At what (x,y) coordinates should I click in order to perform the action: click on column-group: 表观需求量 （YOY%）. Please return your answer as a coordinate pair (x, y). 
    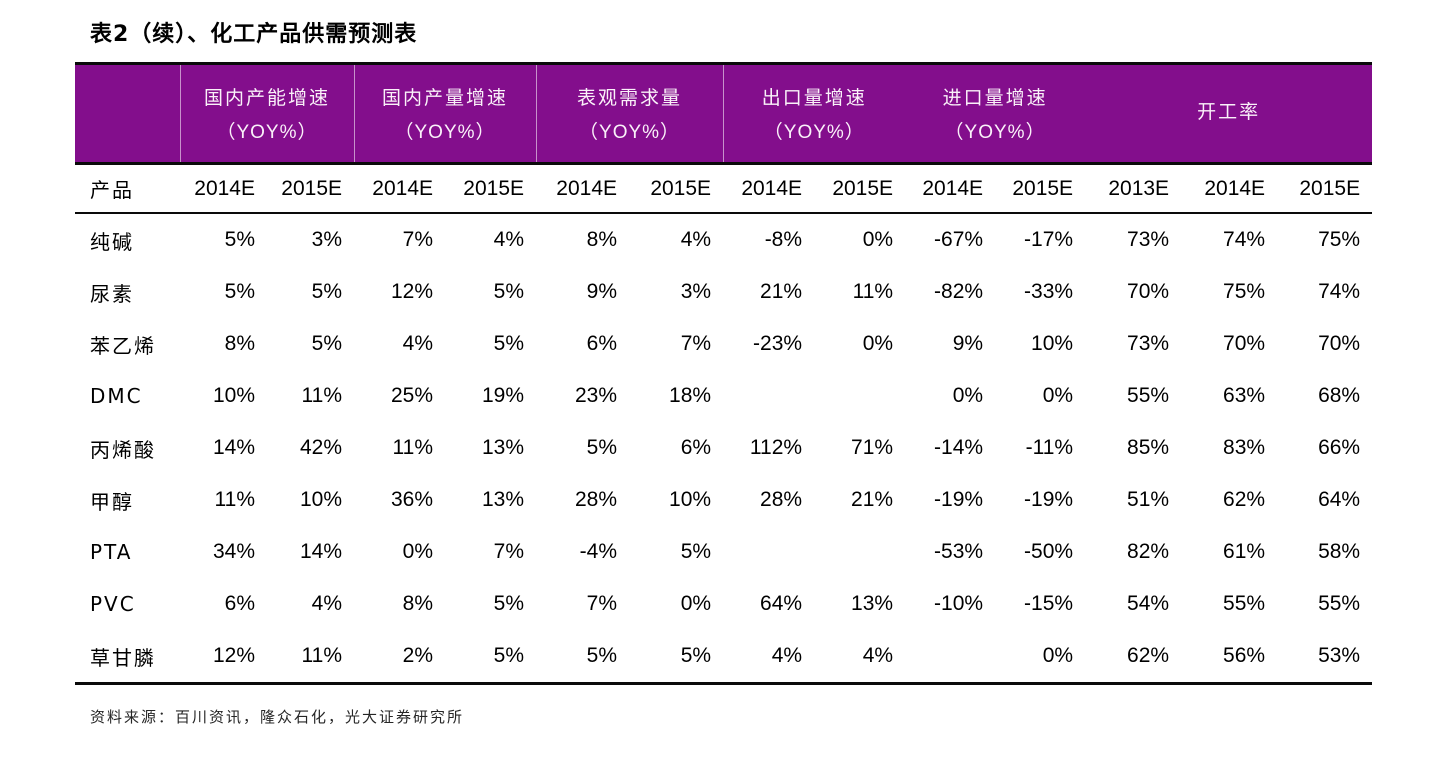
    Looking at the image, I should click on (629, 113).